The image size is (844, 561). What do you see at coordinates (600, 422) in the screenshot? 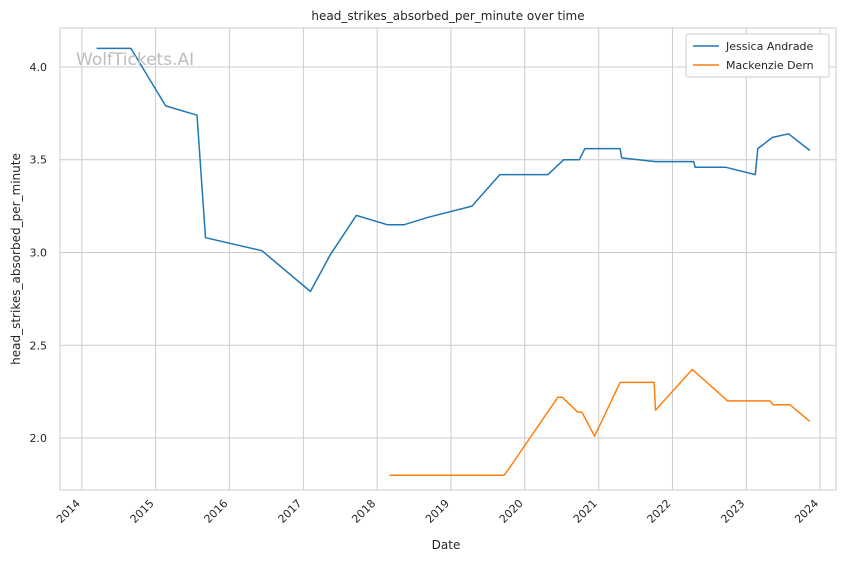
I see `series-line-mackenzie-dern` at bounding box center [600, 422].